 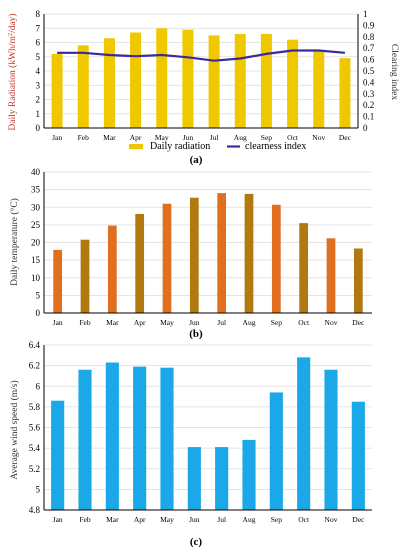 What do you see at coordinates (35, 510) in the screenshot?
I see `y-tick-label: 4.8` at bounding box center [35, 510].